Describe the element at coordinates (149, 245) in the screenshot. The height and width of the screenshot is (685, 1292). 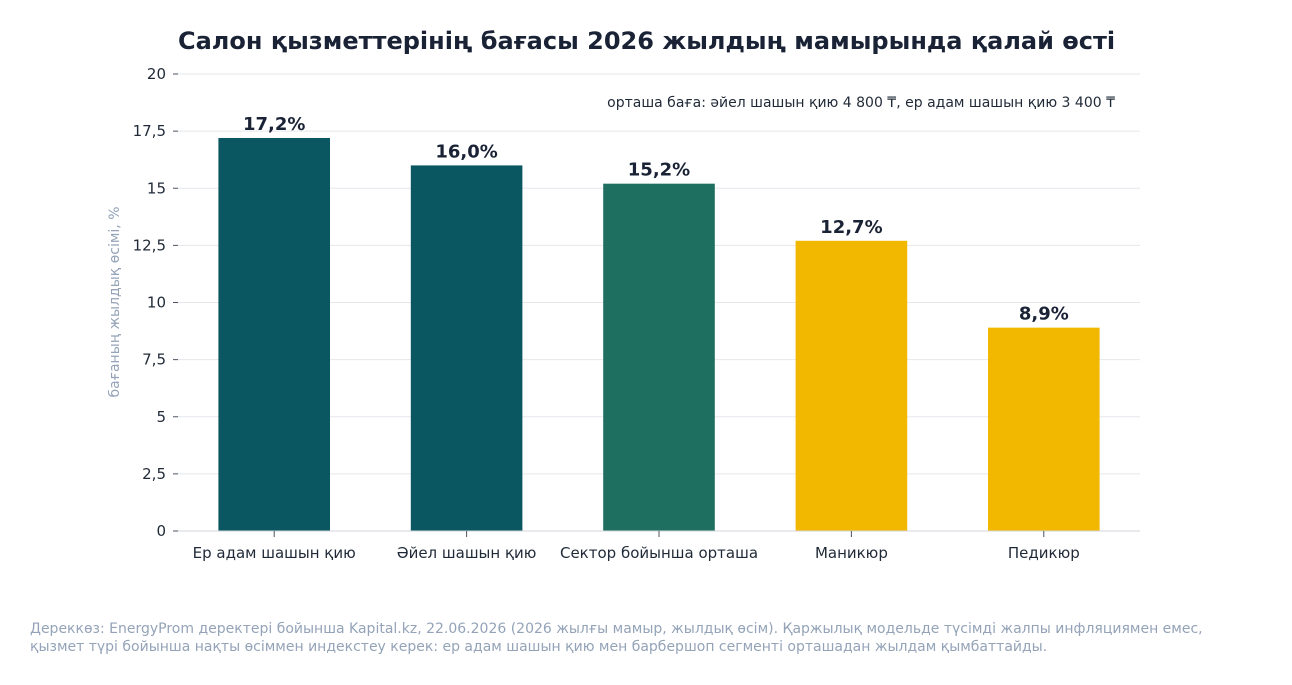
I see `y-tick-label: 12,5` at that location.